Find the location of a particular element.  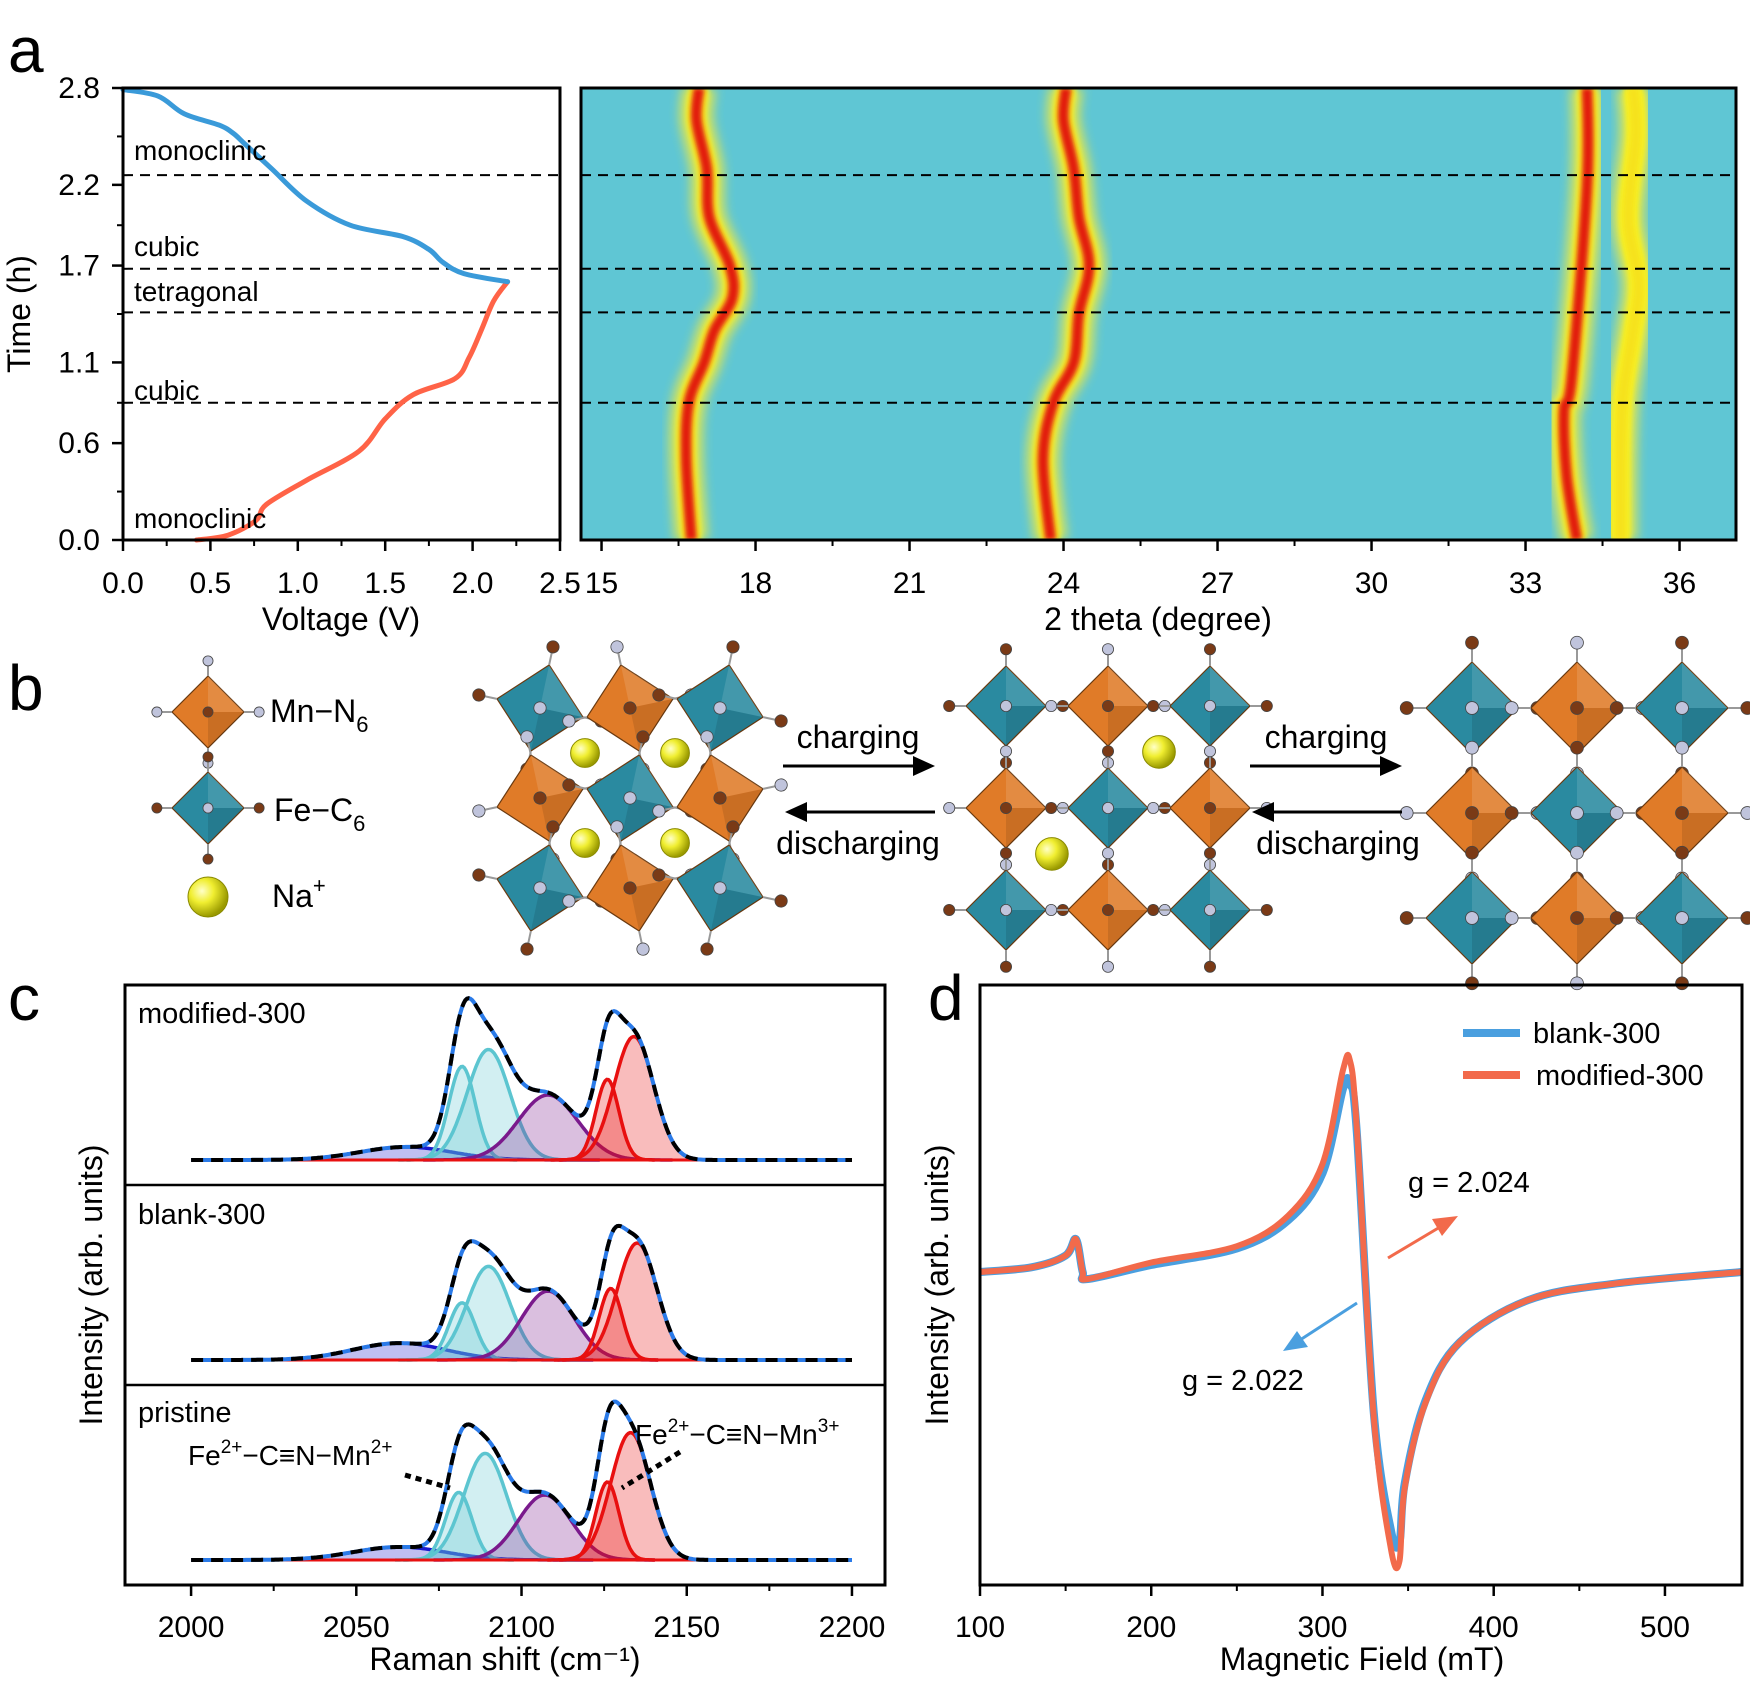

struct-tetragonal-octa-0-2-shade is located at coordinates (1705, 685).